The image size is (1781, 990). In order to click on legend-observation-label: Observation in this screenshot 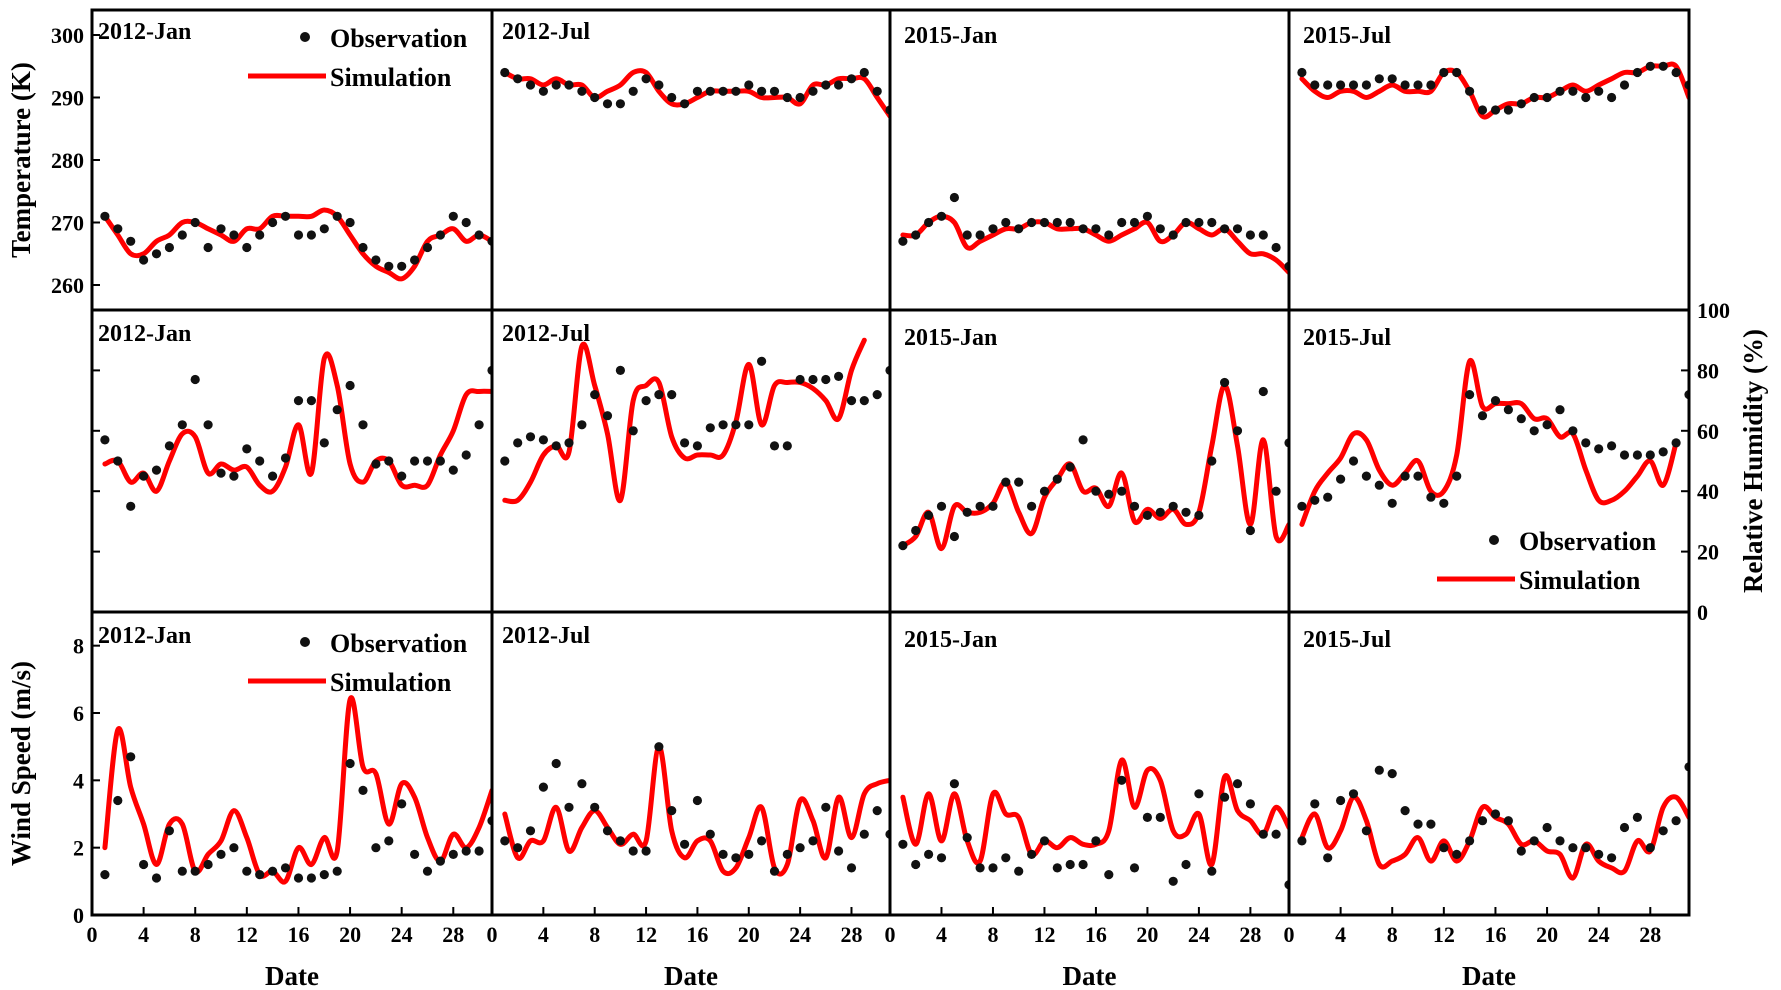, I will do `click(1588, 541)`.